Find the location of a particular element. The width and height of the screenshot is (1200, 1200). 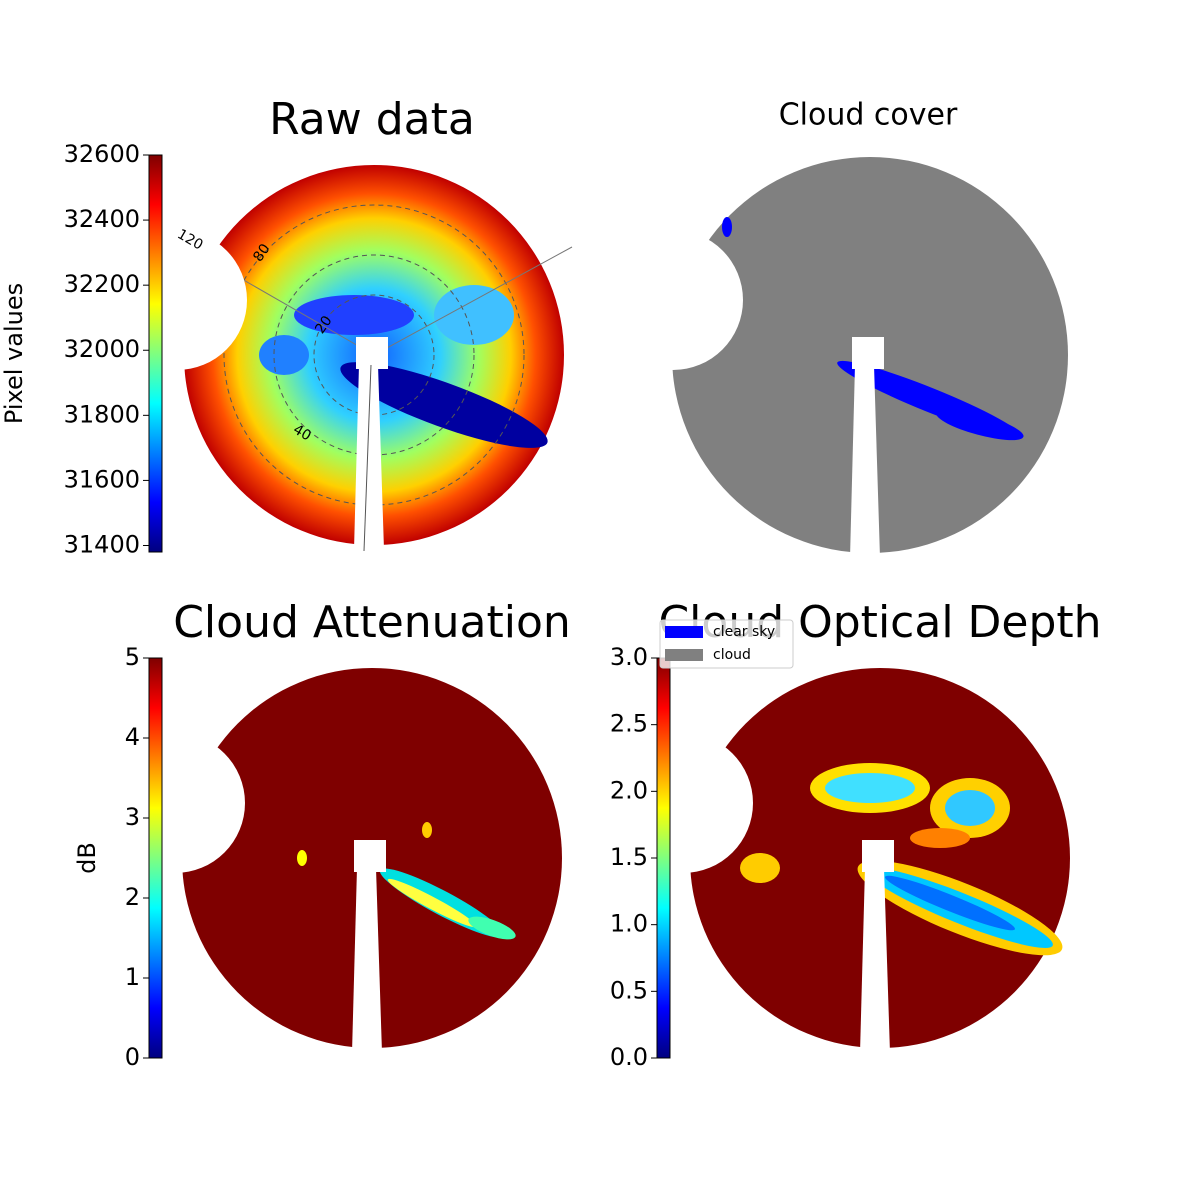

panel-title: Cloud cover is located at coordinates (868, 115).